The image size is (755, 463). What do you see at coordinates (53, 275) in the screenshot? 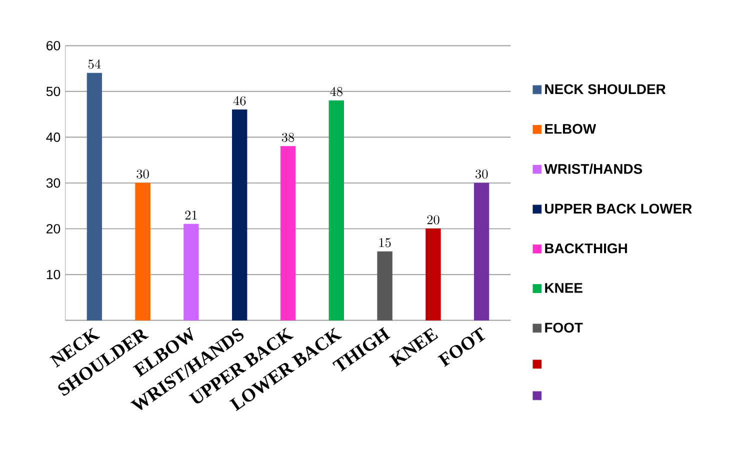
I see `y-tick-label: 10` at bounding box center [53, 275].